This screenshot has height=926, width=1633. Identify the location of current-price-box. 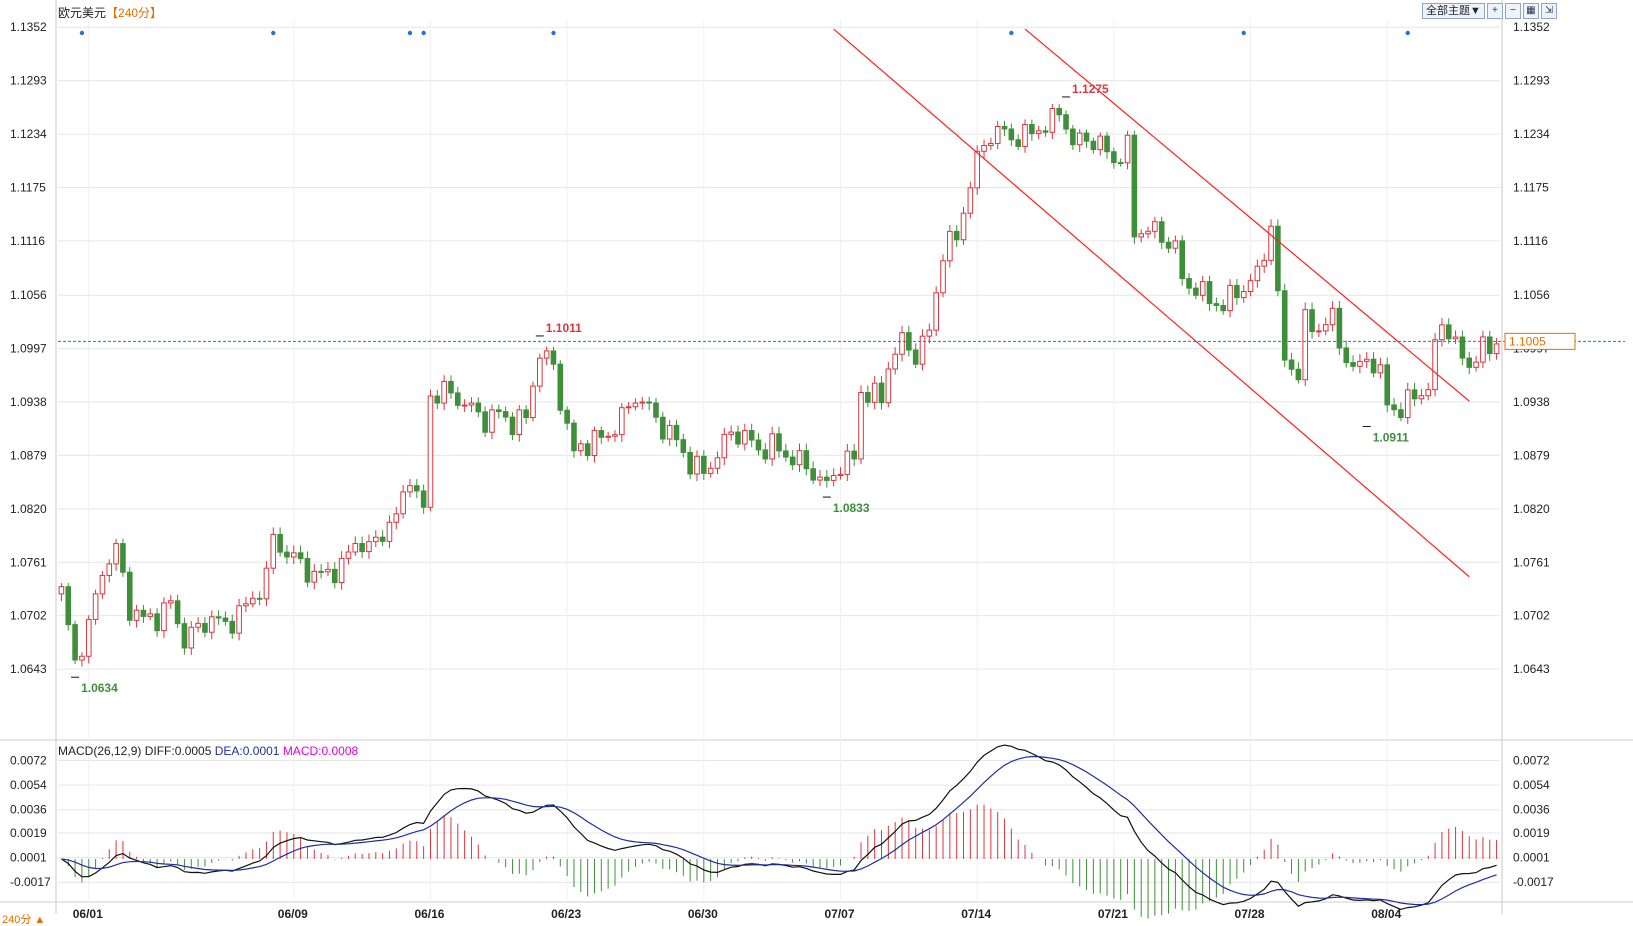
(1540, 341).